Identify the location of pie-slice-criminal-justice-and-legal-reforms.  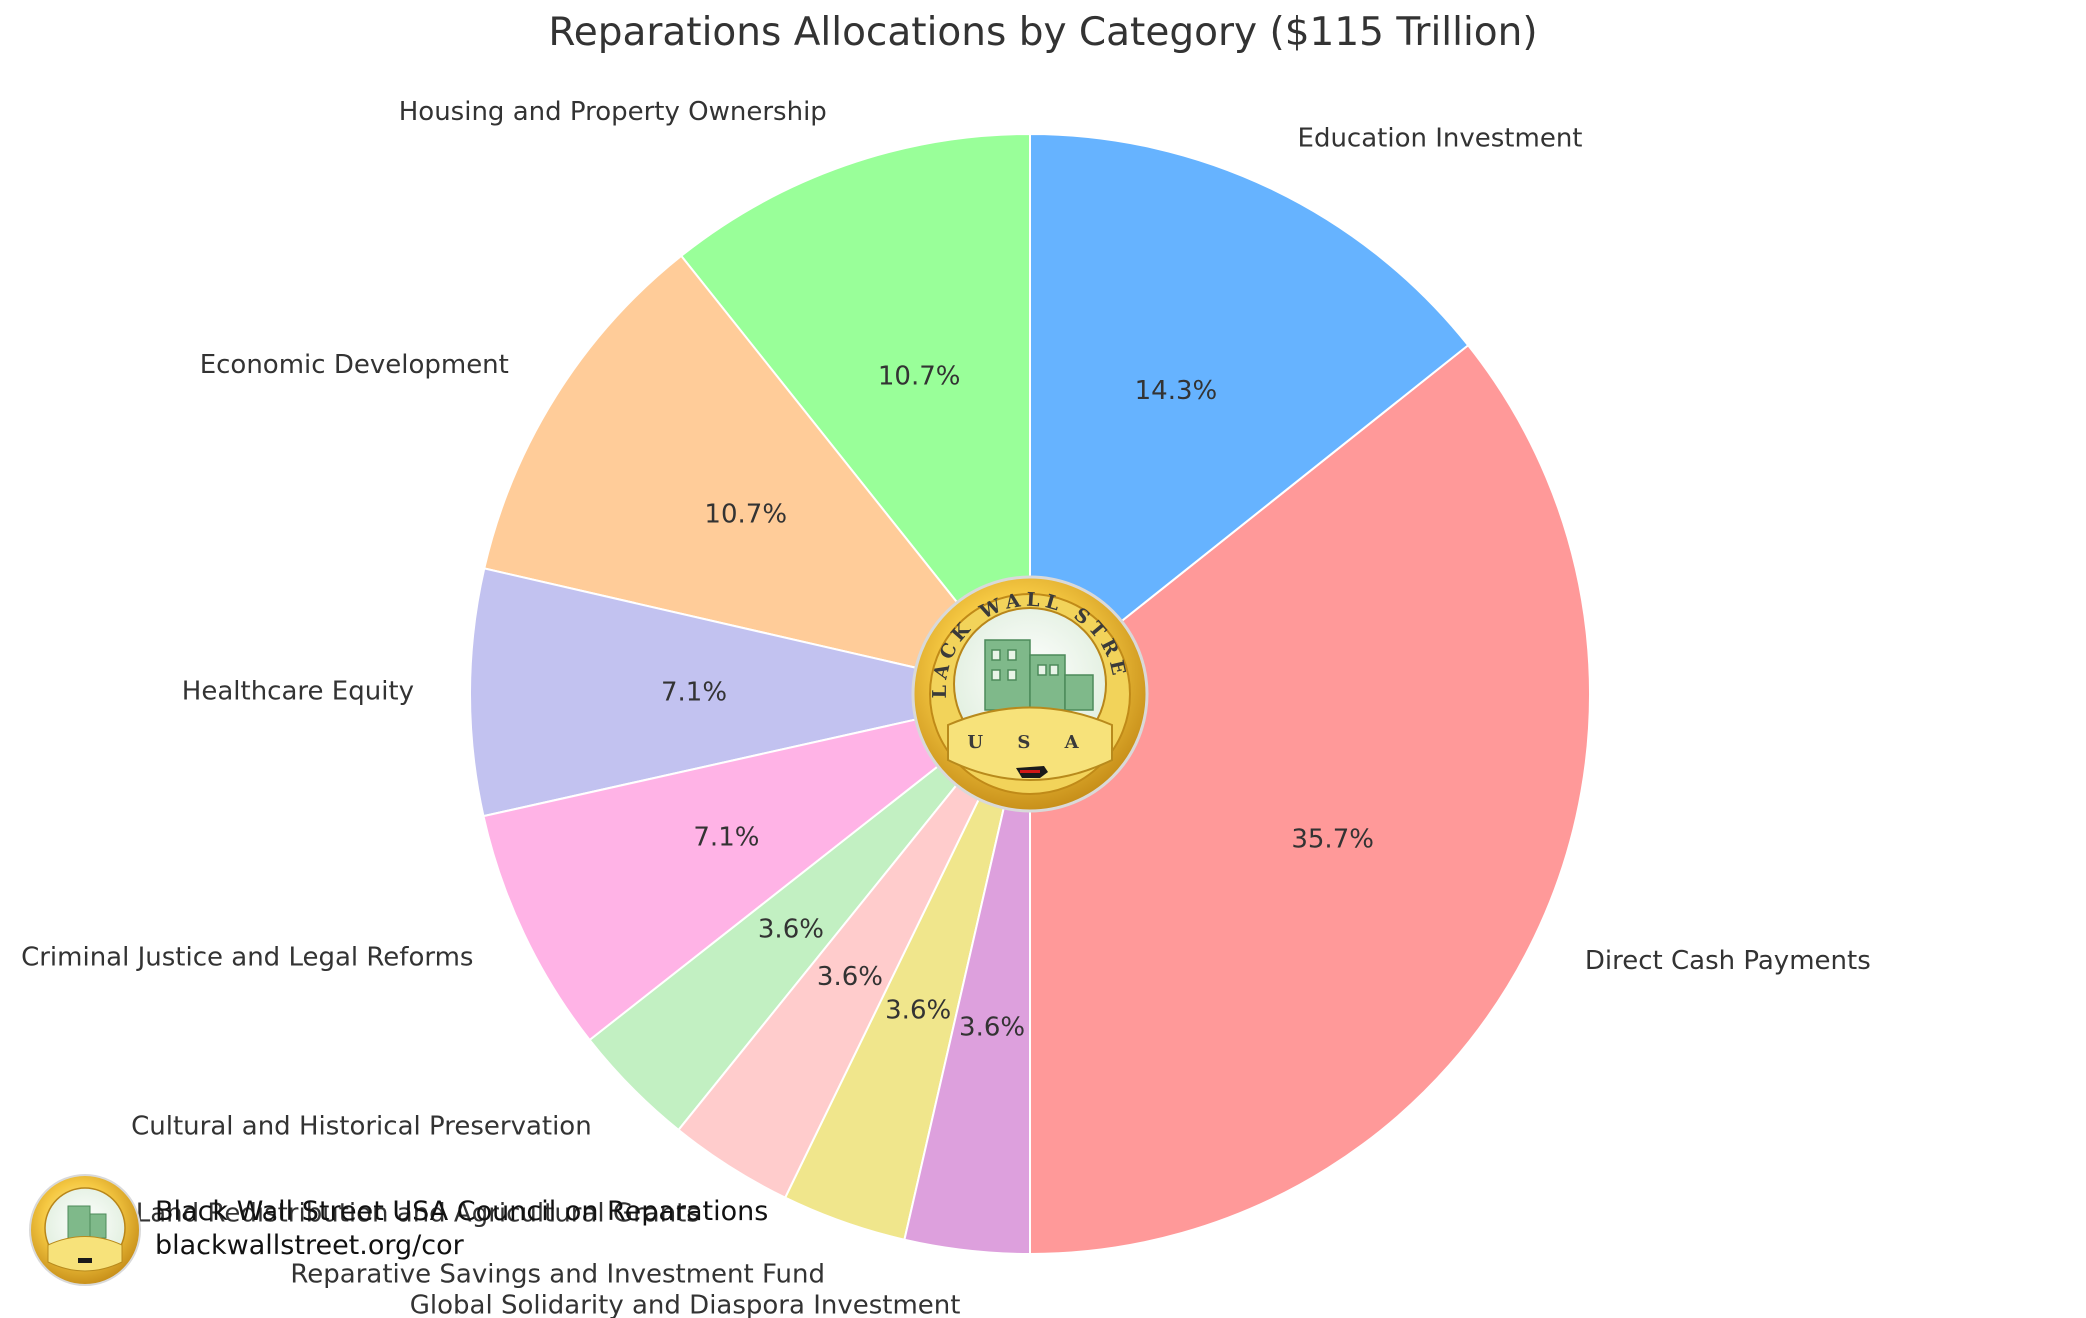
(756, 867).